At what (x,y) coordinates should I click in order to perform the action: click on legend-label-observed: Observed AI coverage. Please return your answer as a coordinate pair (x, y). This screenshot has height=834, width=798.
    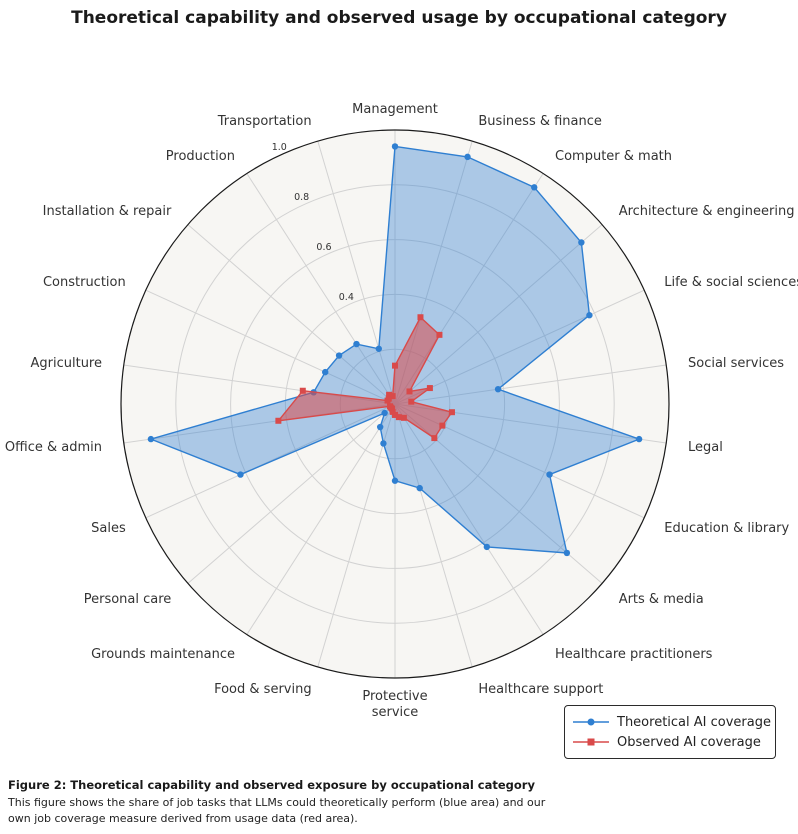
    Looking at the image, I should click on (689, 742).